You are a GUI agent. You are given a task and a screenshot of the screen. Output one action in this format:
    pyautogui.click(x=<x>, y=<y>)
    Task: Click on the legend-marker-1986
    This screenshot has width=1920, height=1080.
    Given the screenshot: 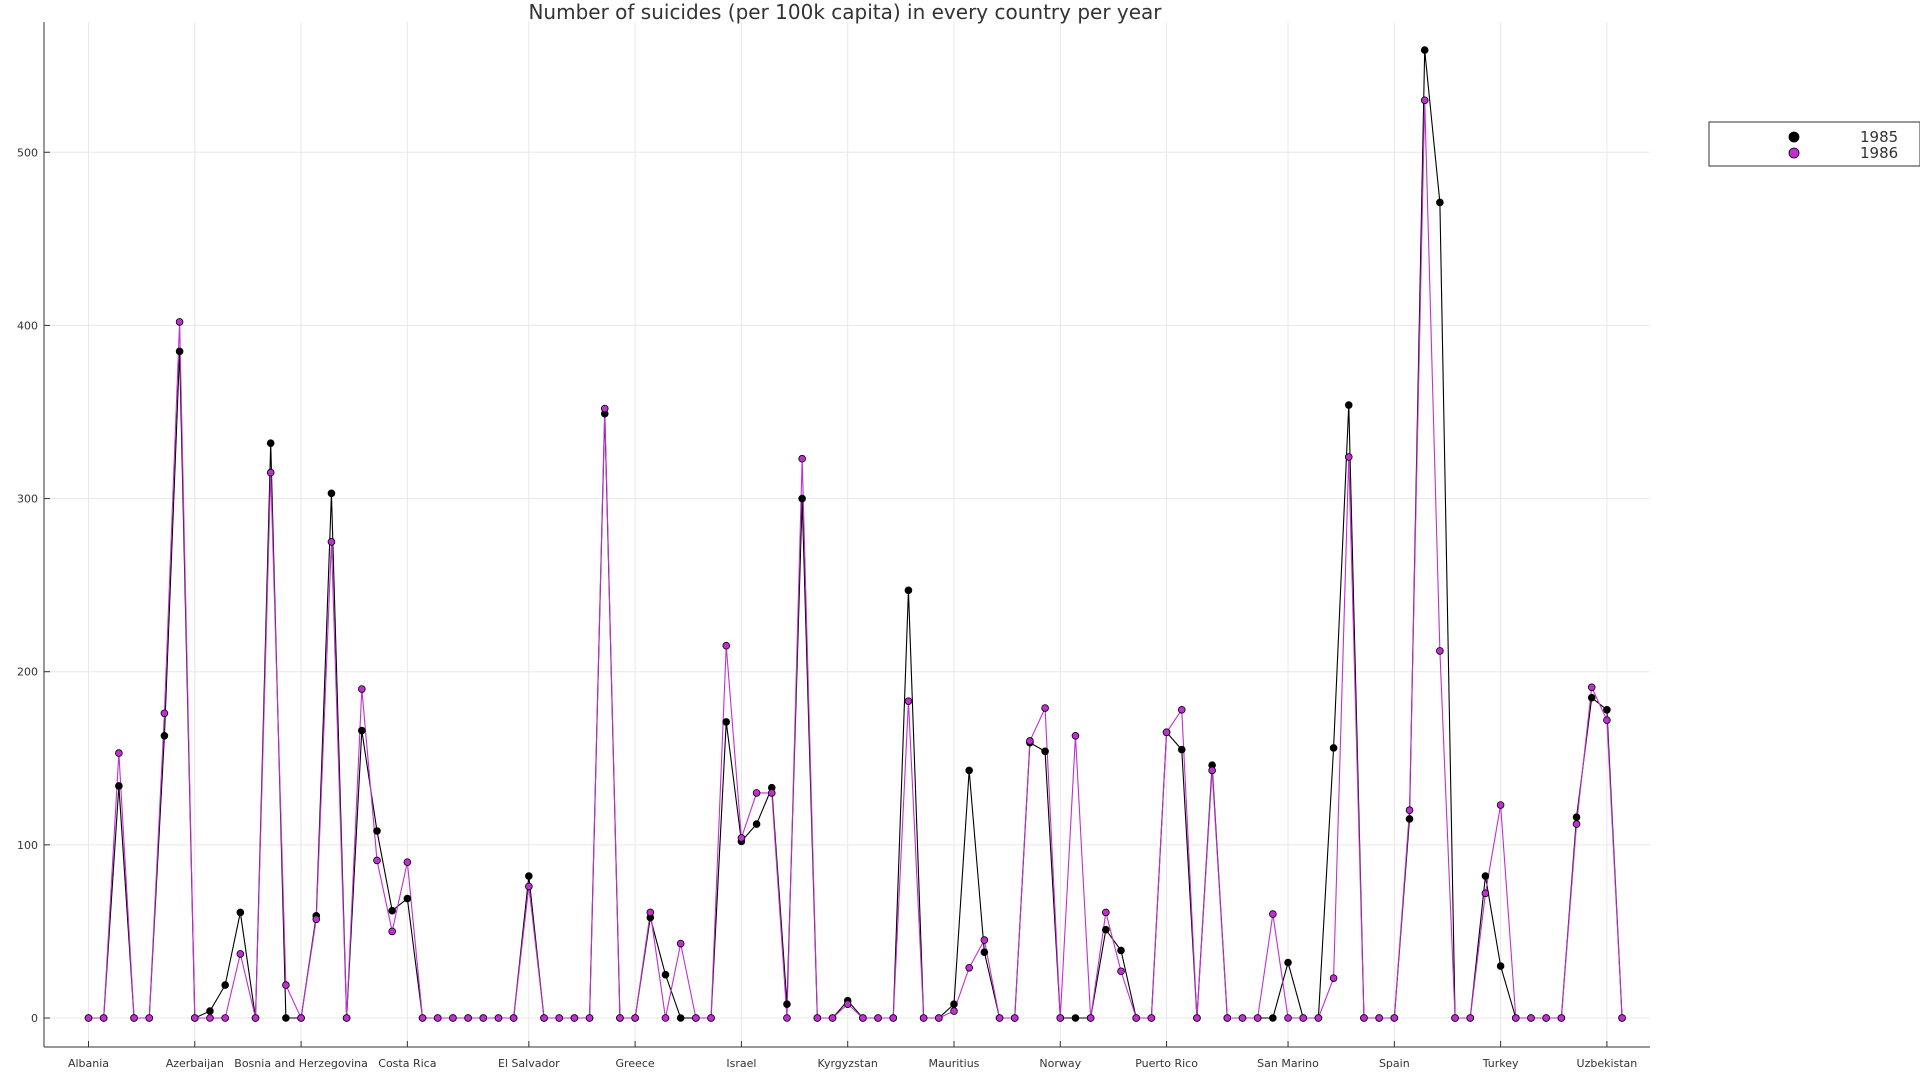 What is the action you would take?
    pyautogui.click(x=1794, y=153)
    